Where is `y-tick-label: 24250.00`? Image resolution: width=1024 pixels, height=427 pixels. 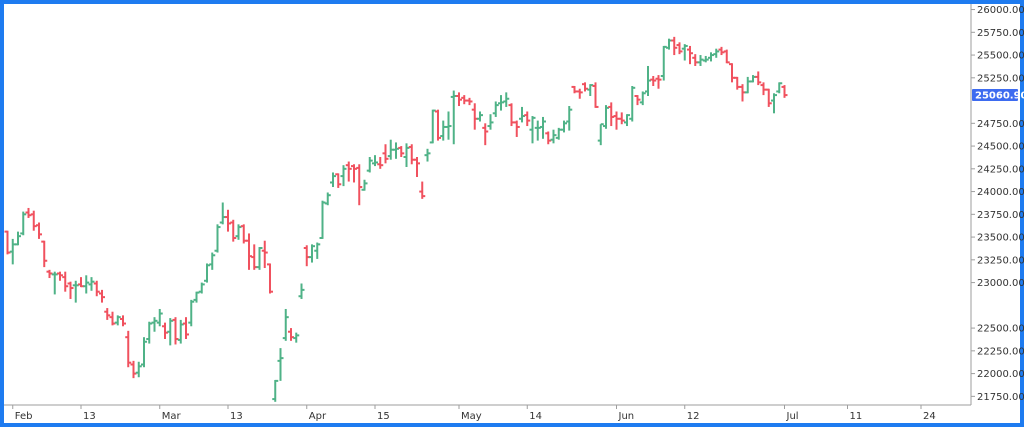 y-tick-label: 24250.00 is located at coordinates (1000, 169).